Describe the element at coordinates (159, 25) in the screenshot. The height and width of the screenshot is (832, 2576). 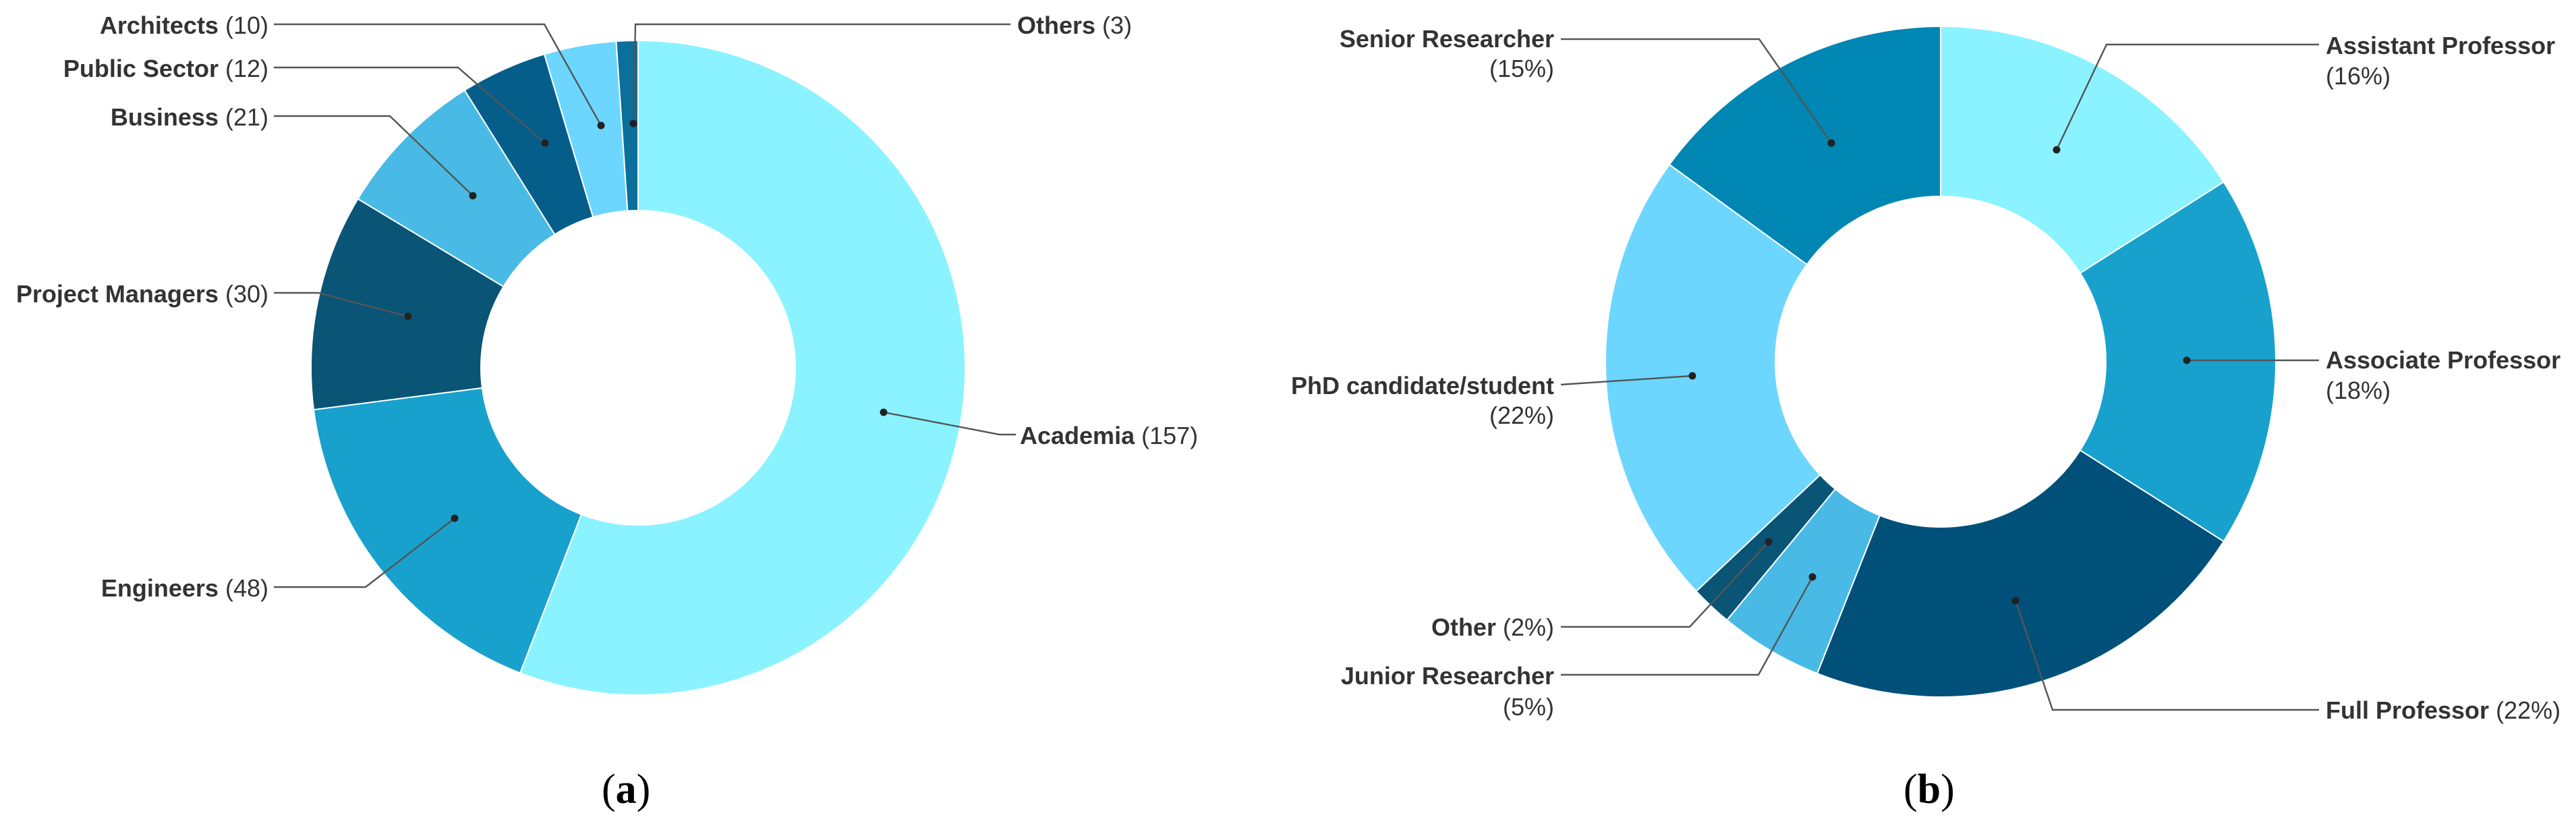
I see `slice-name-text: Architects` at that location.